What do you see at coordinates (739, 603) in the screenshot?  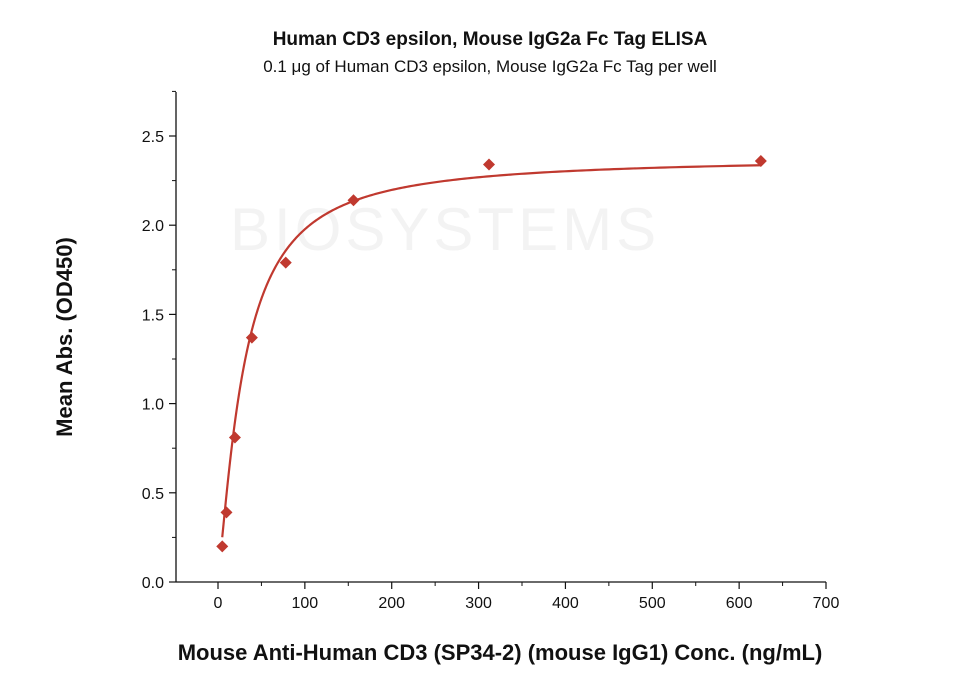 I see `x-tick-label: 600` at bounding box center [739, 603].